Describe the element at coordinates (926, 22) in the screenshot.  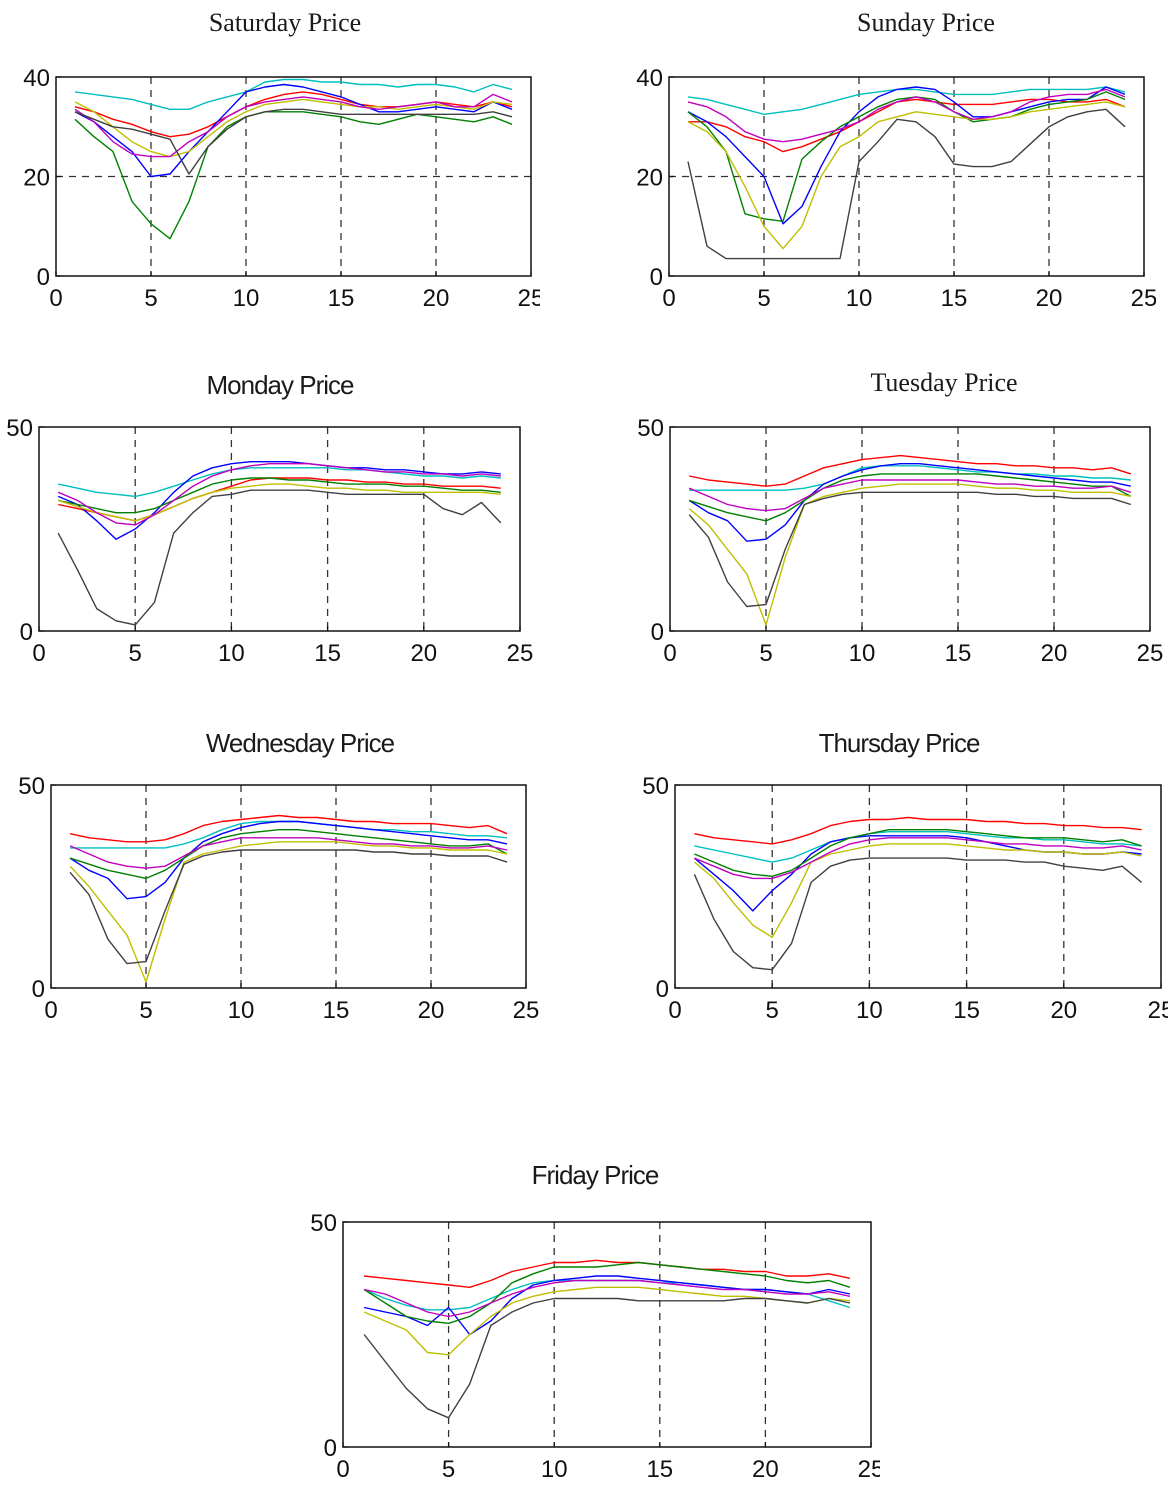
I see `chart-title: Sunday Price` at that location.